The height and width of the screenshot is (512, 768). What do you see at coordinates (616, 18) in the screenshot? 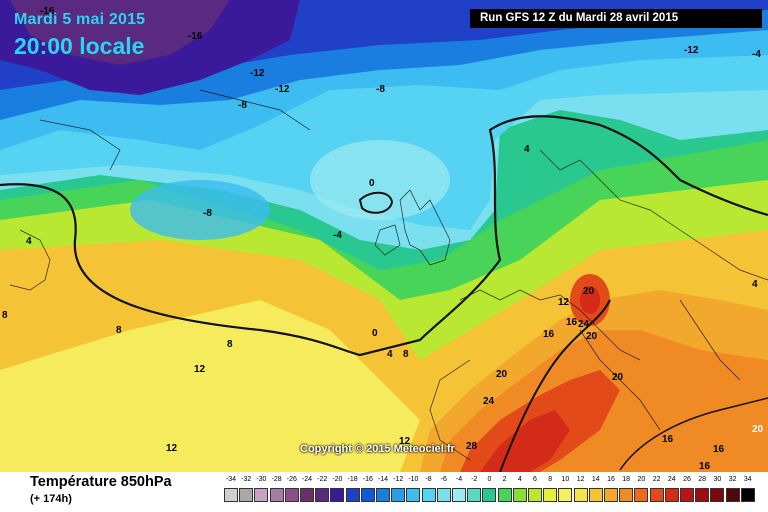
I see `model-run-label: Run GFS 12 Z du Mardi 28 avril 2015` at bounding box center [616, 18].